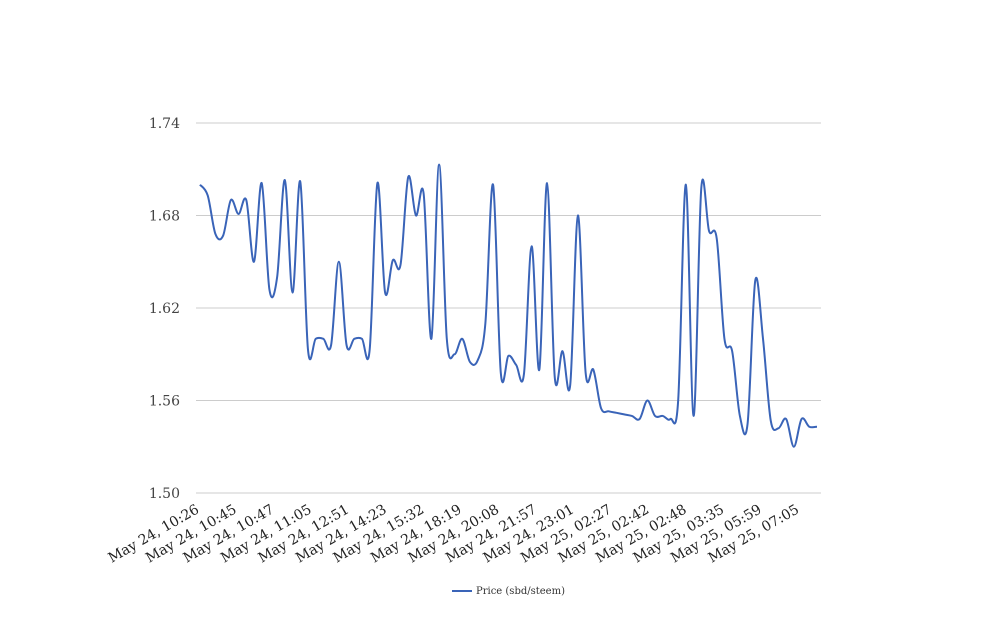 The width and height of the screenshot is (1008, 621). I want to click on y-axis-ticks: 1.74 1.68 1.62 1.56 1.50, so click(164, 309).